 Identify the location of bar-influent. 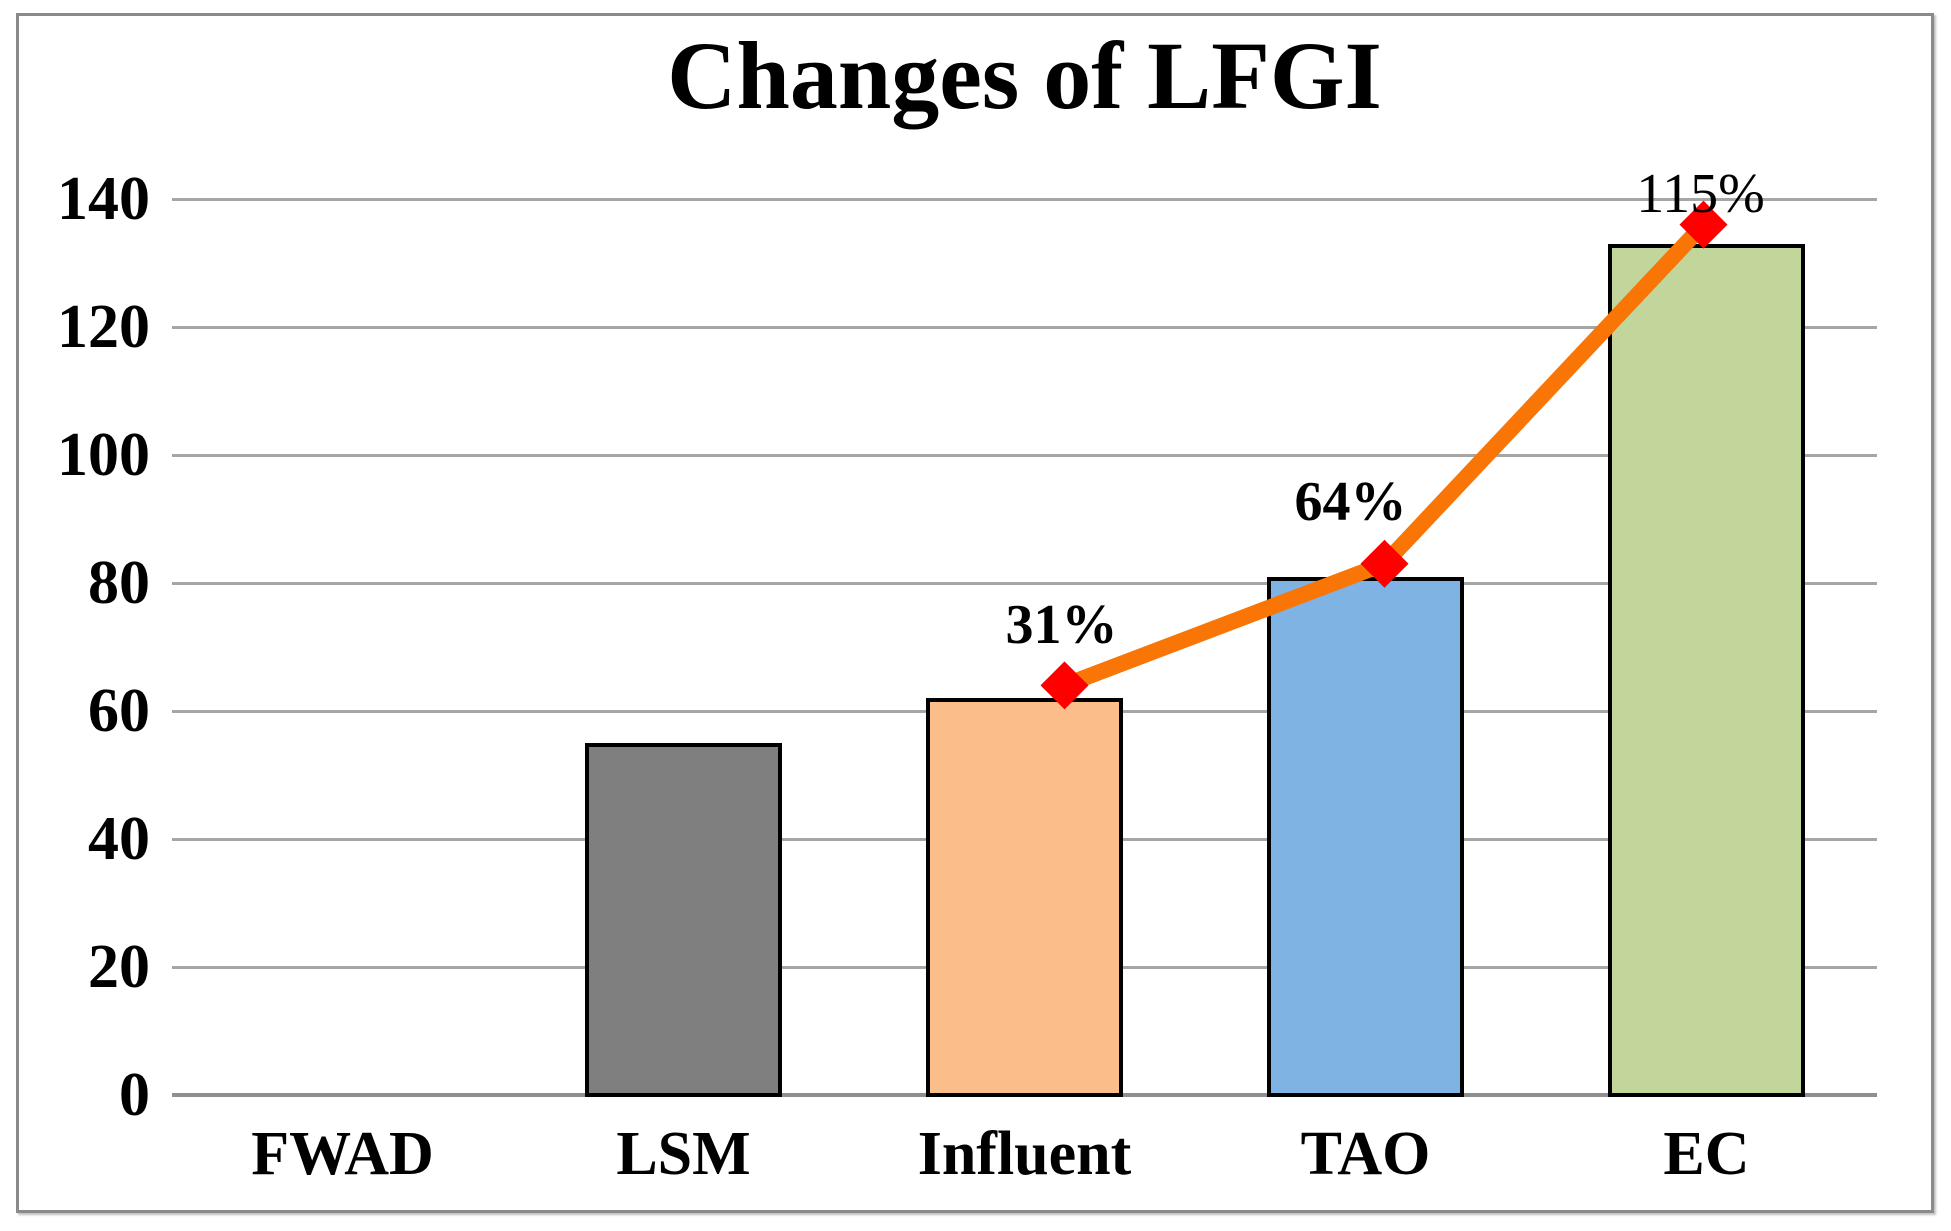
(1024, 897).